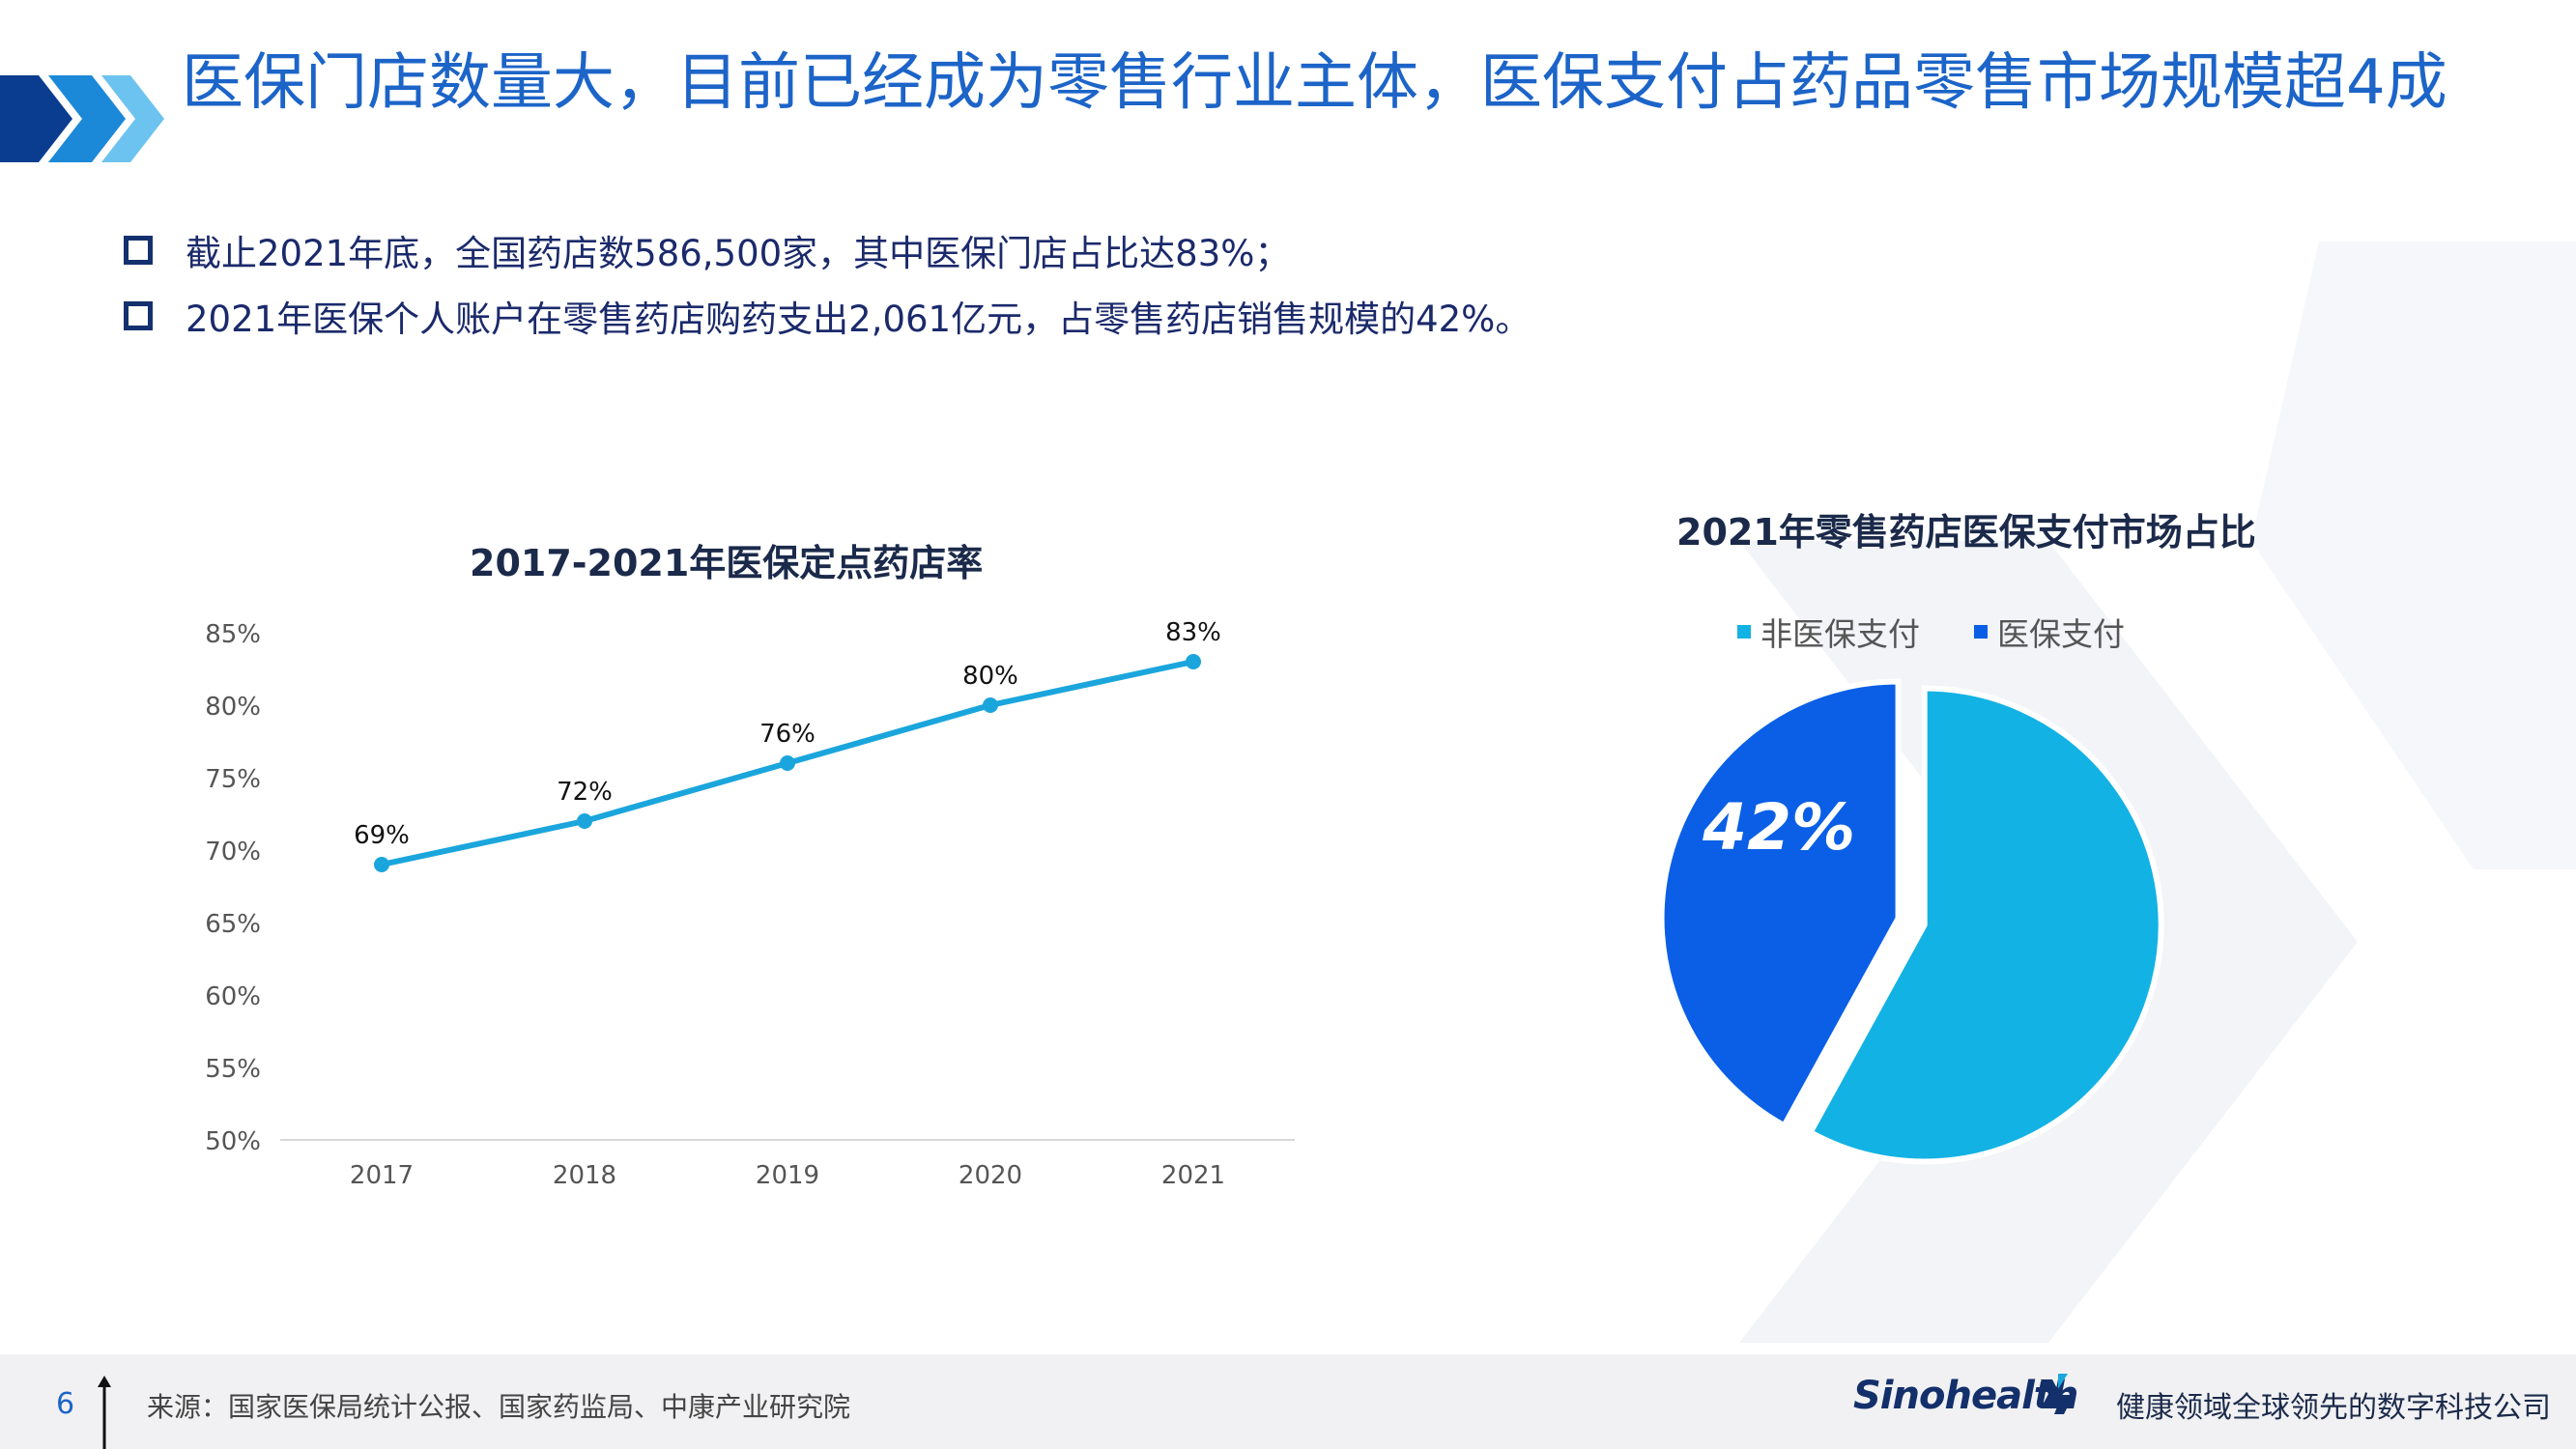 This screenshot has height=1449, width=2576. Describe the element at coordinates (233, 634) in the screenshot. I see `y-tick-label: 85%` at that location.